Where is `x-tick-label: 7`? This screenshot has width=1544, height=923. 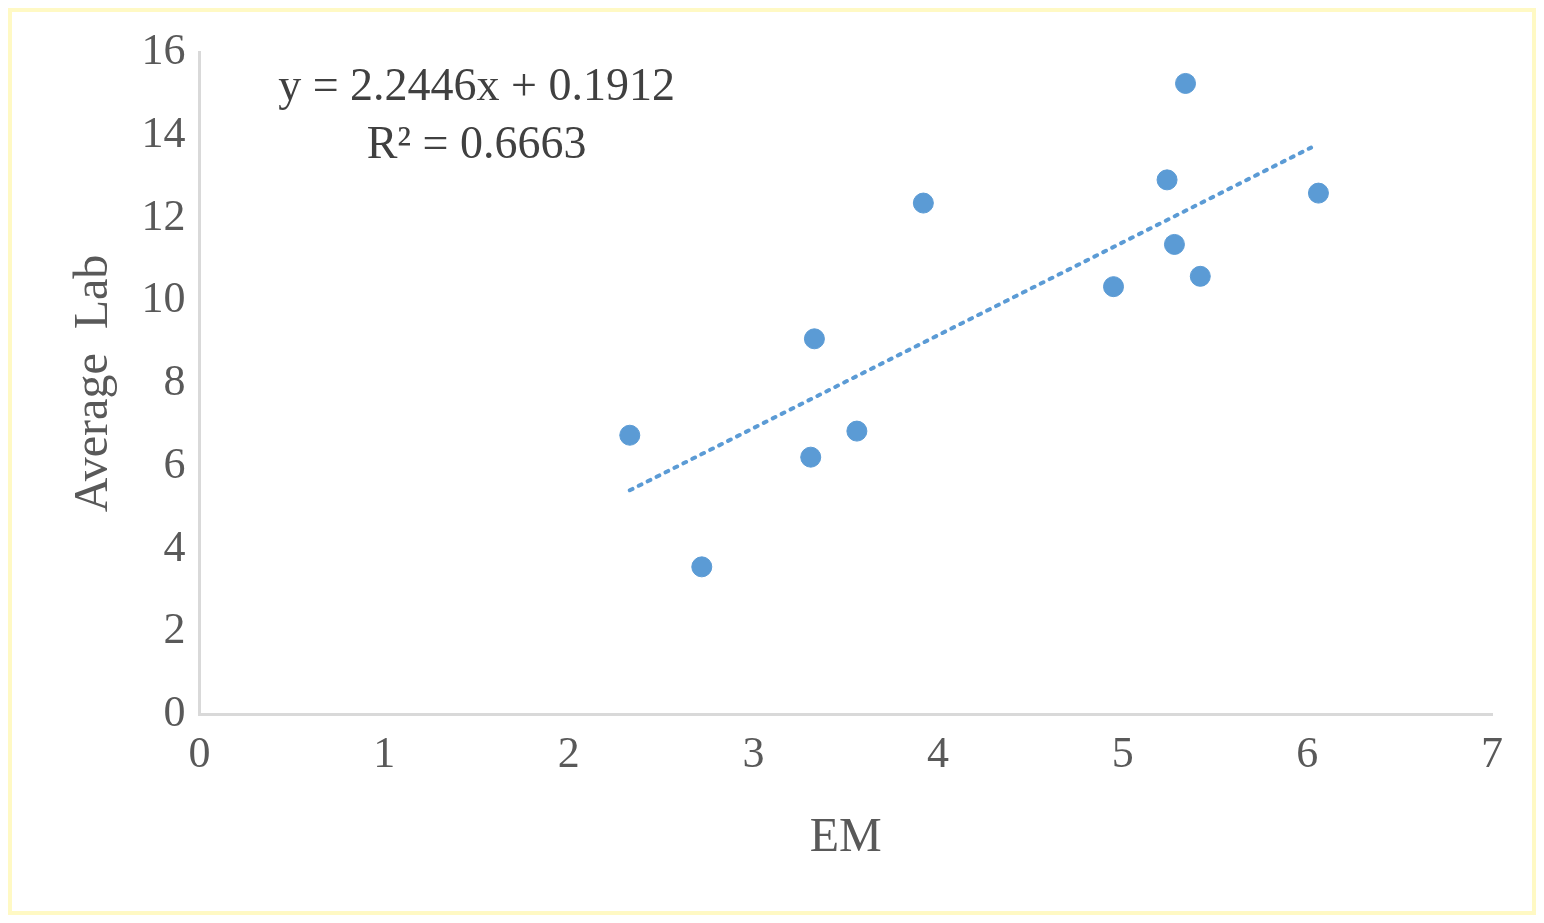
x-tick-label: 7 is located at coordinates (1492, 752).